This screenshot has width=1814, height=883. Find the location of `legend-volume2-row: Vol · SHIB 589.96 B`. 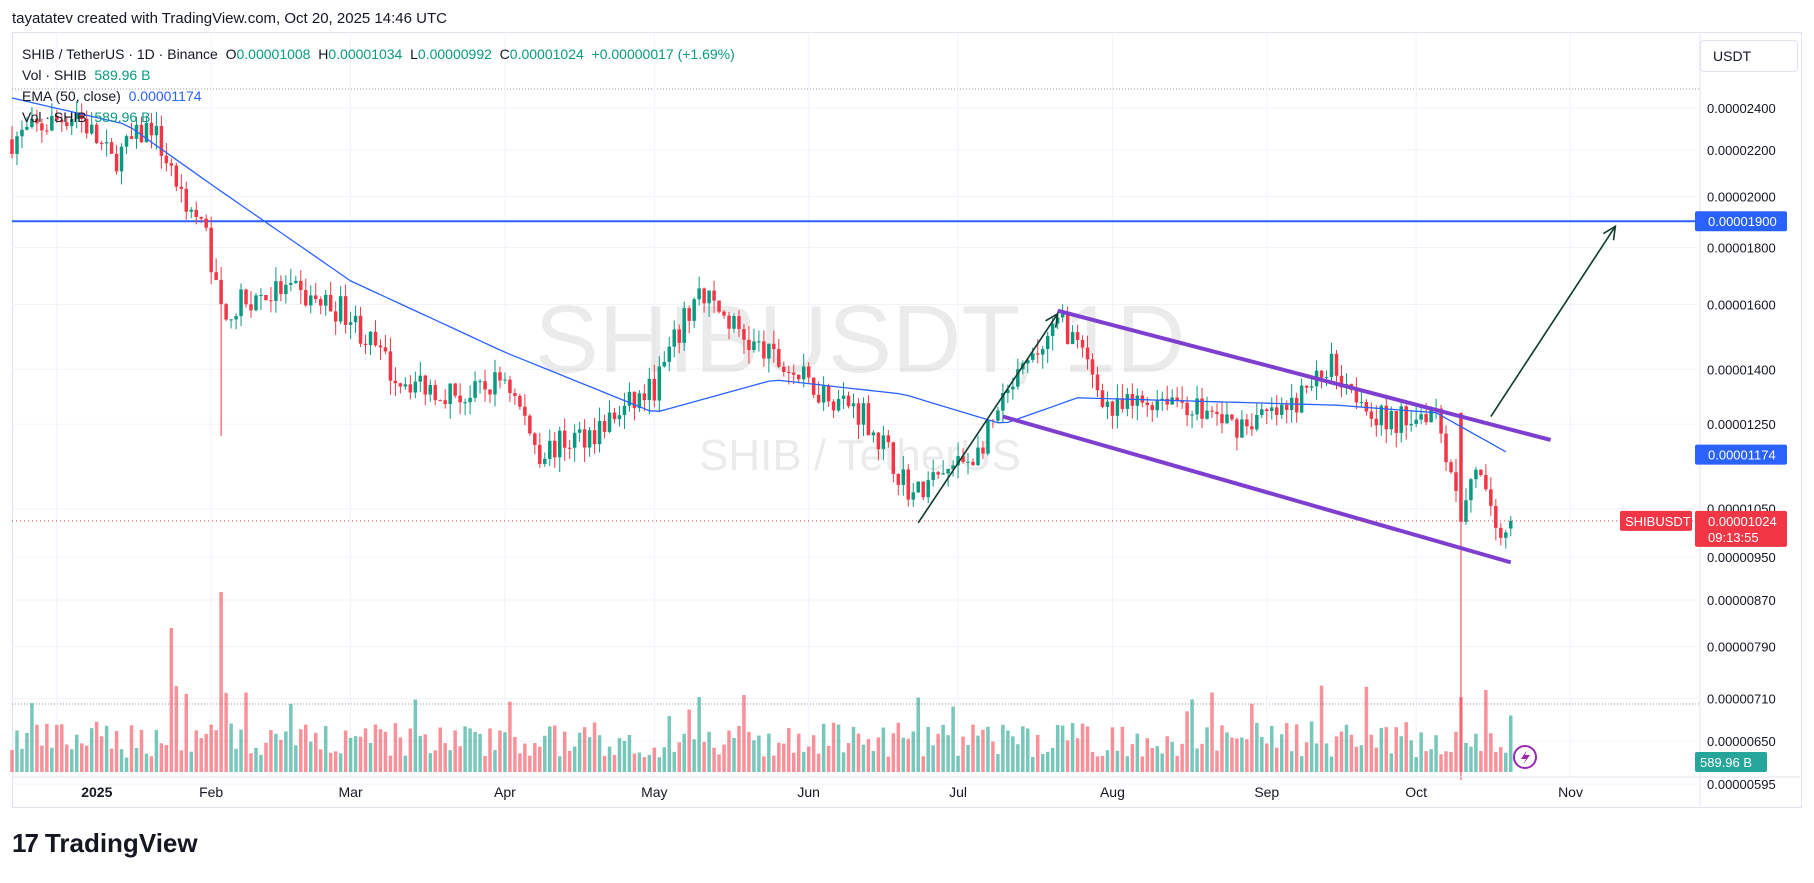

legend-volume2-row: Vol · SHIB 589.96 B is located at coordinates (378, 117).